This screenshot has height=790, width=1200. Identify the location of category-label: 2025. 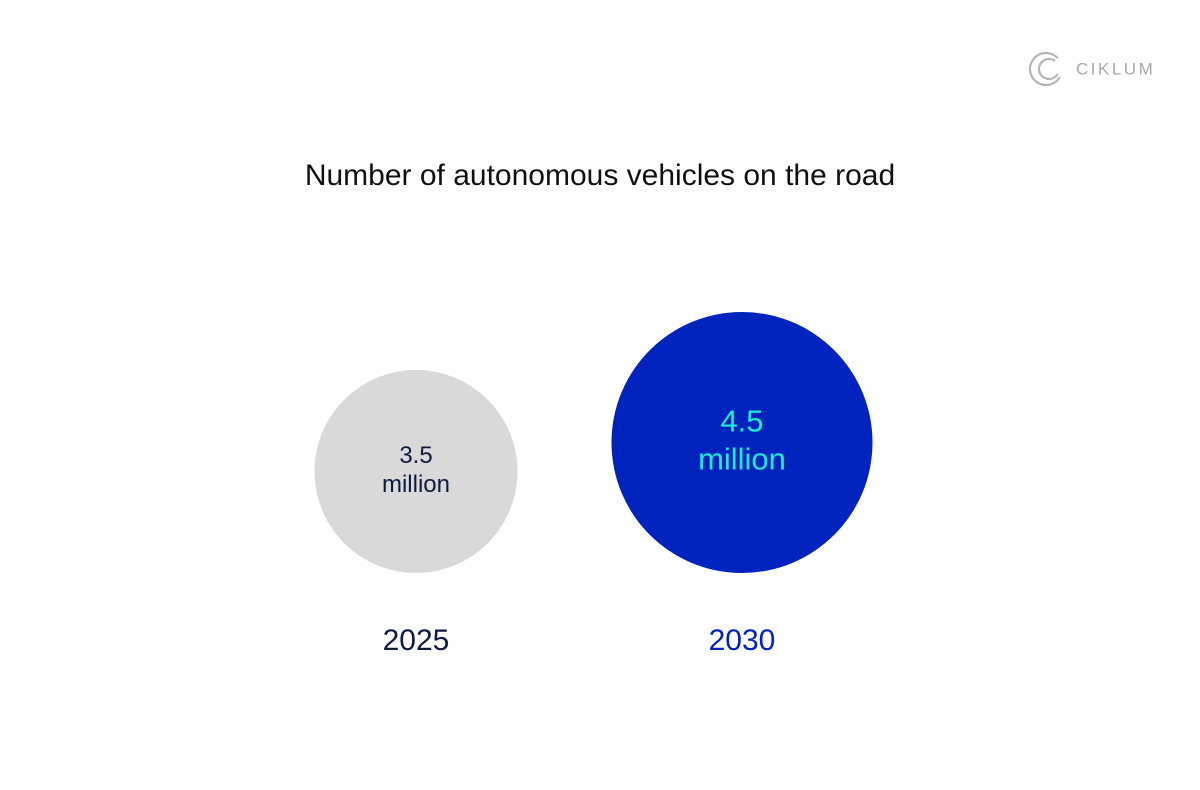
(416, 640).